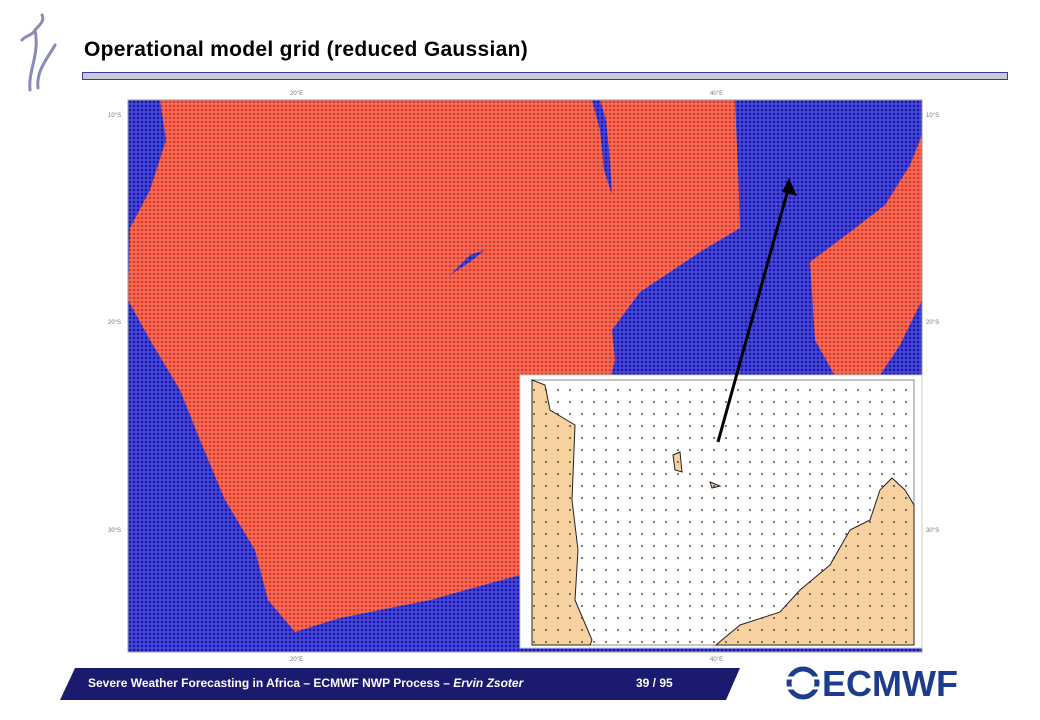  Describe the element at coordinates (654, 683) in the screenshot. I see `page-number: 39 / 95` at that location.